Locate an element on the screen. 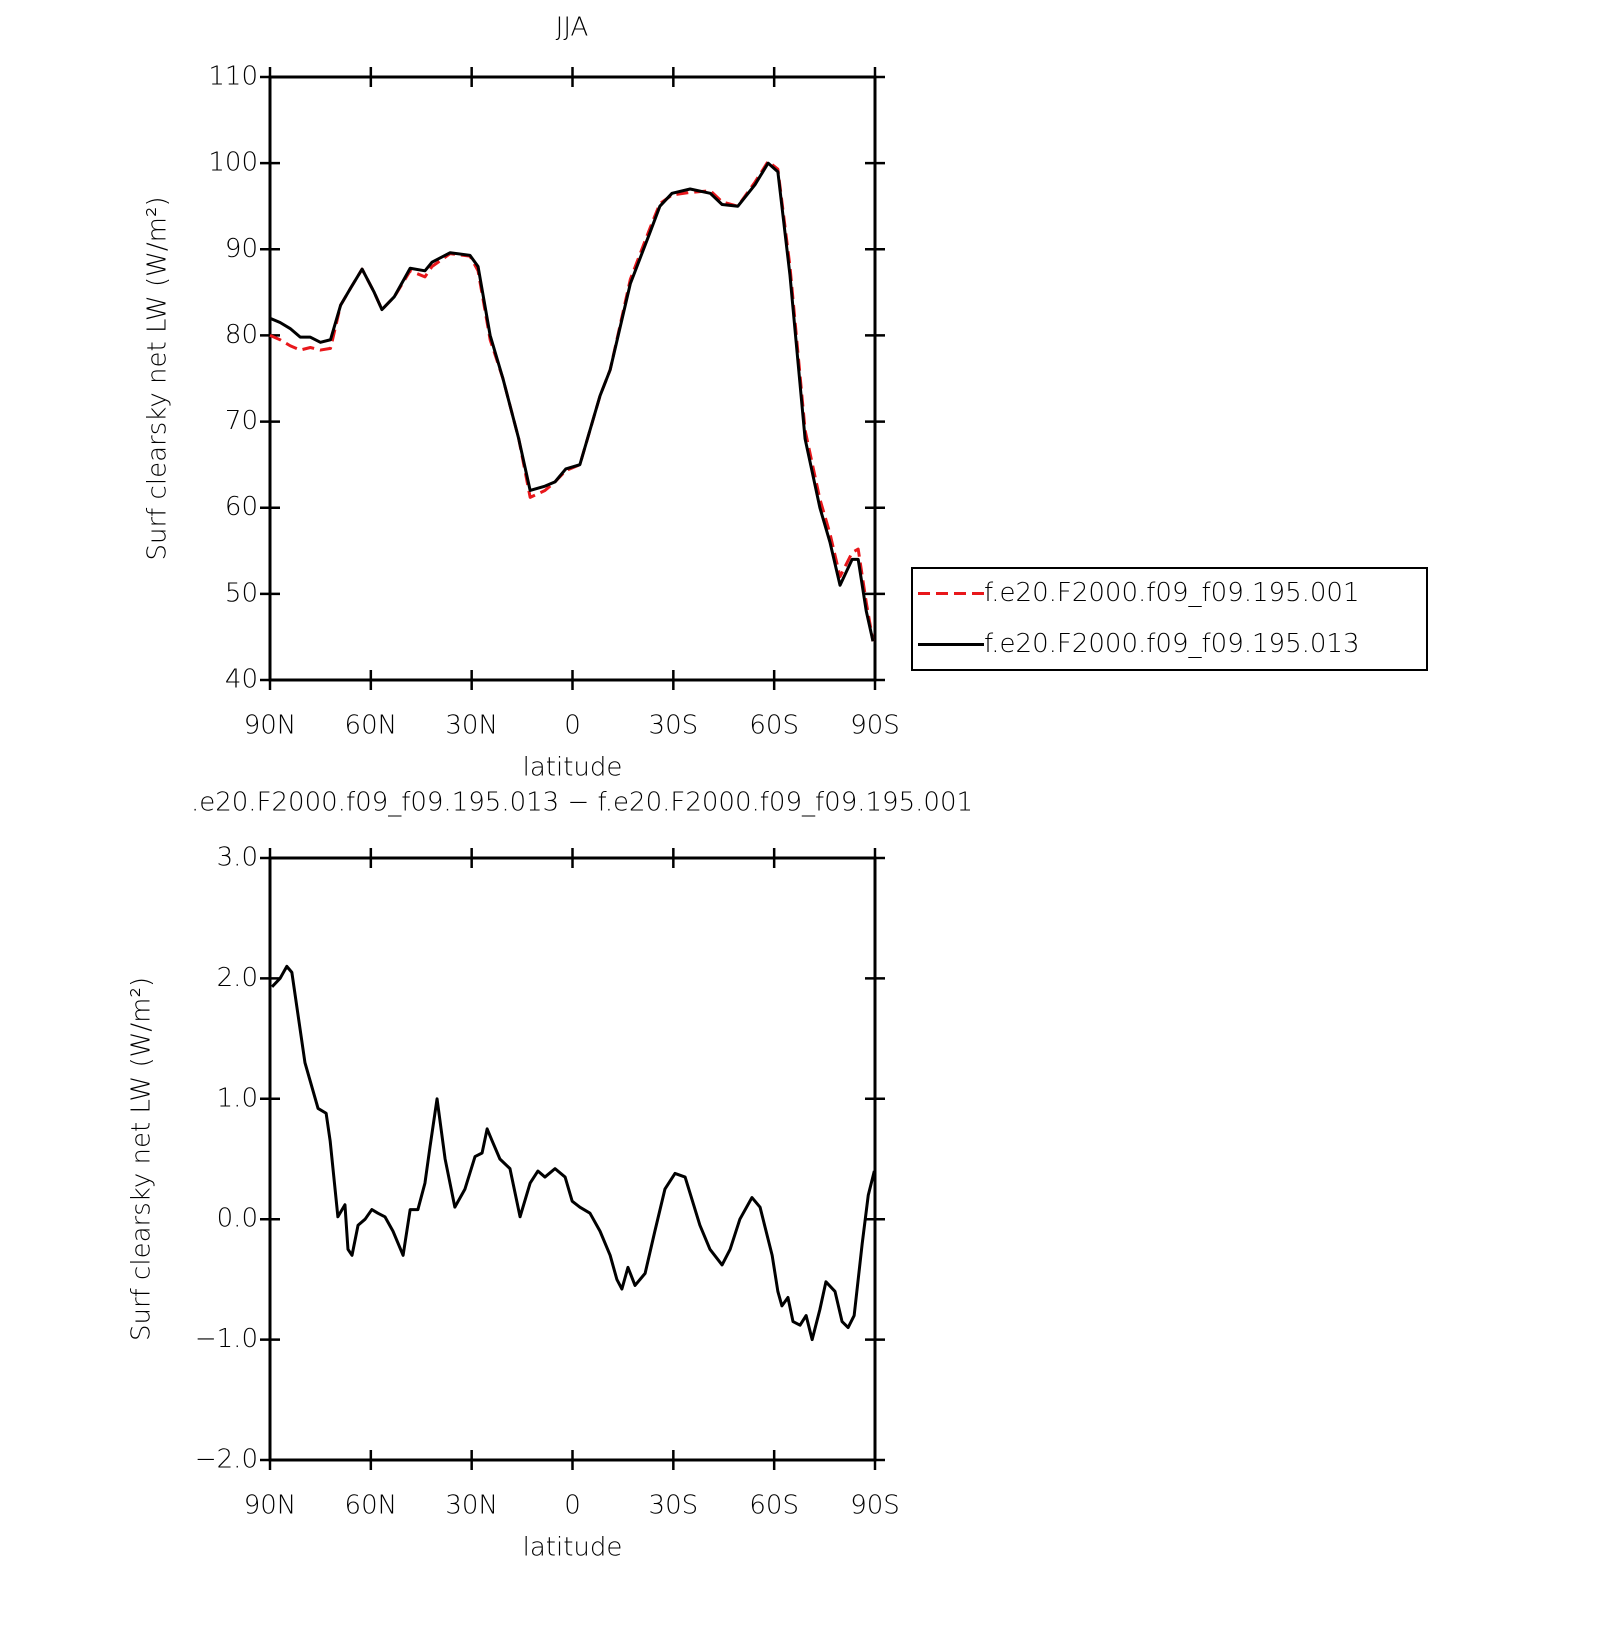 This screenshot has height=1635, width=1597. y-tick-label: 100 is located at coordinates (233, 163).